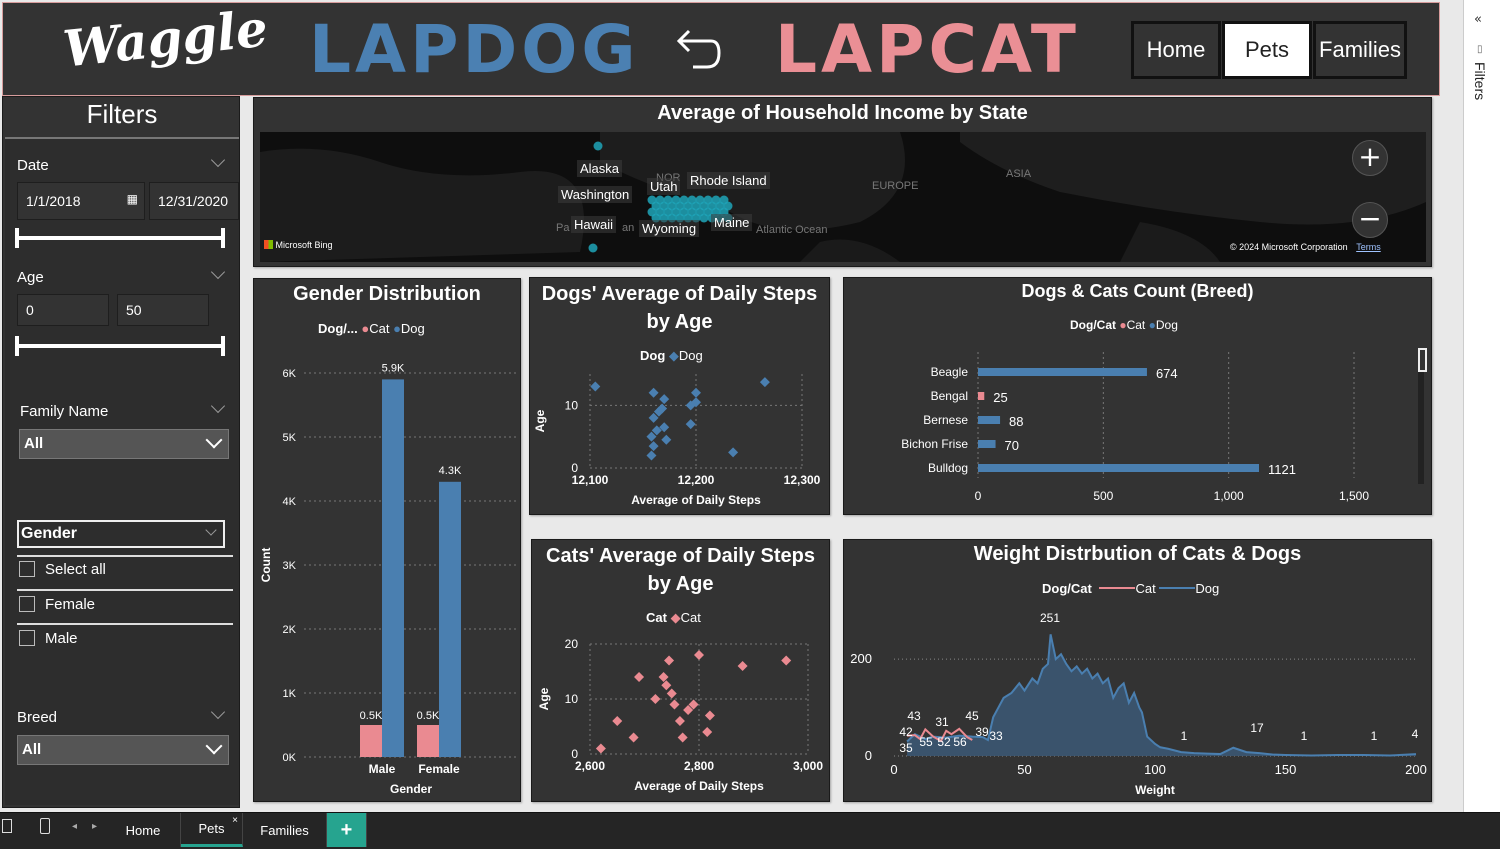 This screenshot has width=1500, height=849. Describe the element at coordinates (45, 826) in the screenshot. I see `mobile-view-icon` at that location.